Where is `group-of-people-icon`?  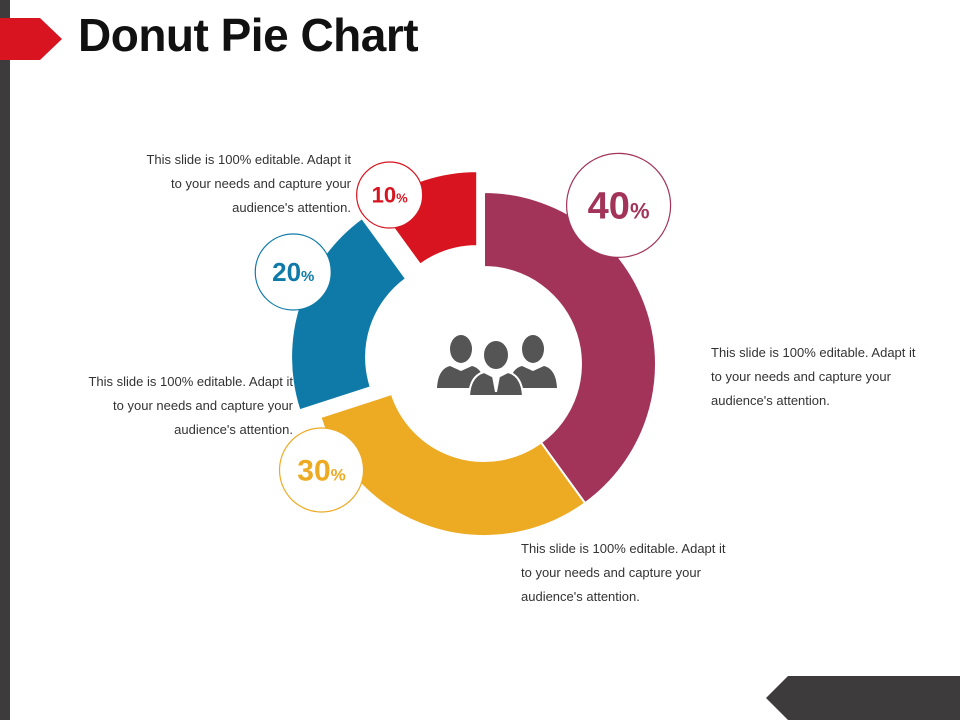
group-of-people-icon is located at coordinates (497, 366).